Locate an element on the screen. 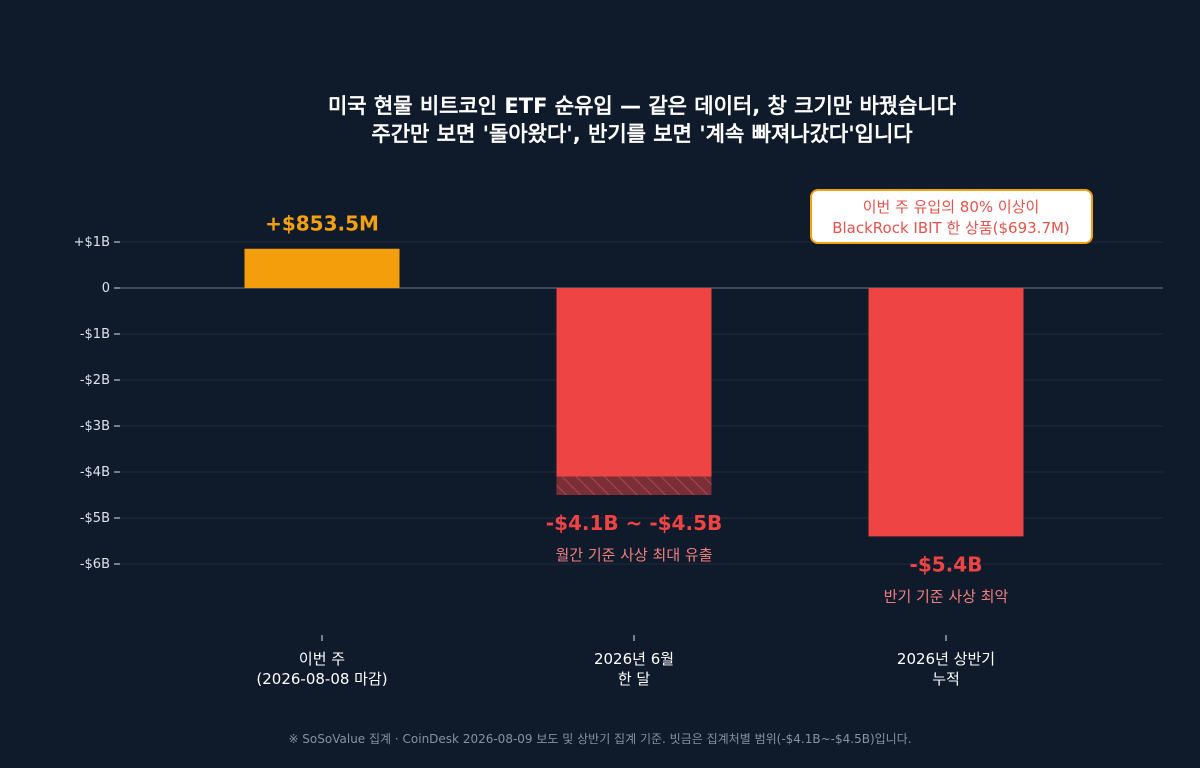 This screenshot has width=1200, height=768. y-tick-label: -$6B is located at coordinates (95, 564).